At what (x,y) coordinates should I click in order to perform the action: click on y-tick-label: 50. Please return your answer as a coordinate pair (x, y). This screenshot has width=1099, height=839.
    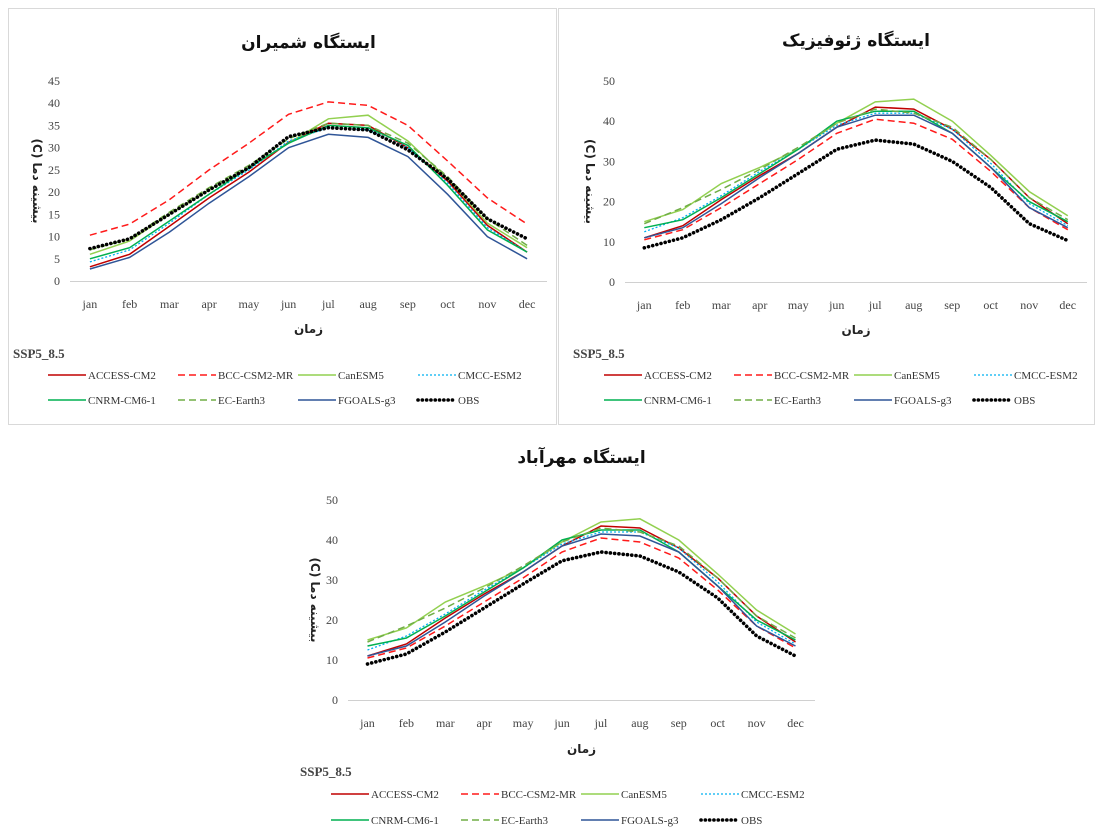
    Looking at the image, I should click on (332, 500).